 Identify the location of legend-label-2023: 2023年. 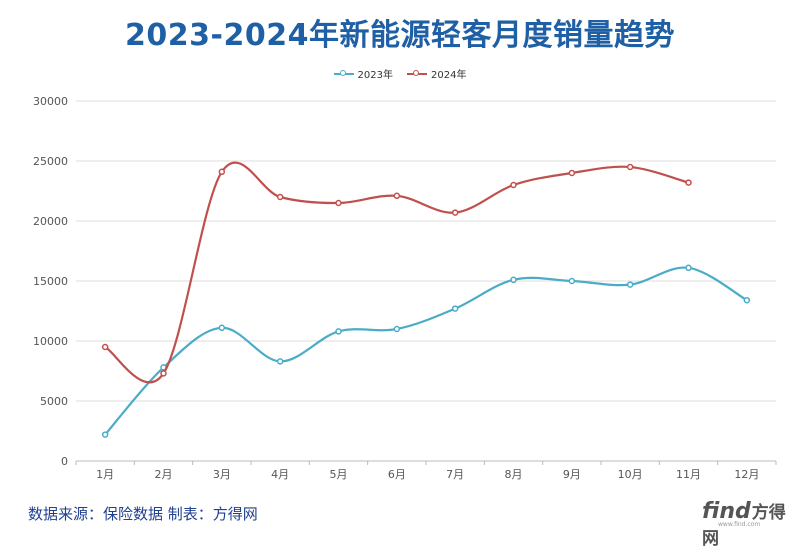
(375, 75).